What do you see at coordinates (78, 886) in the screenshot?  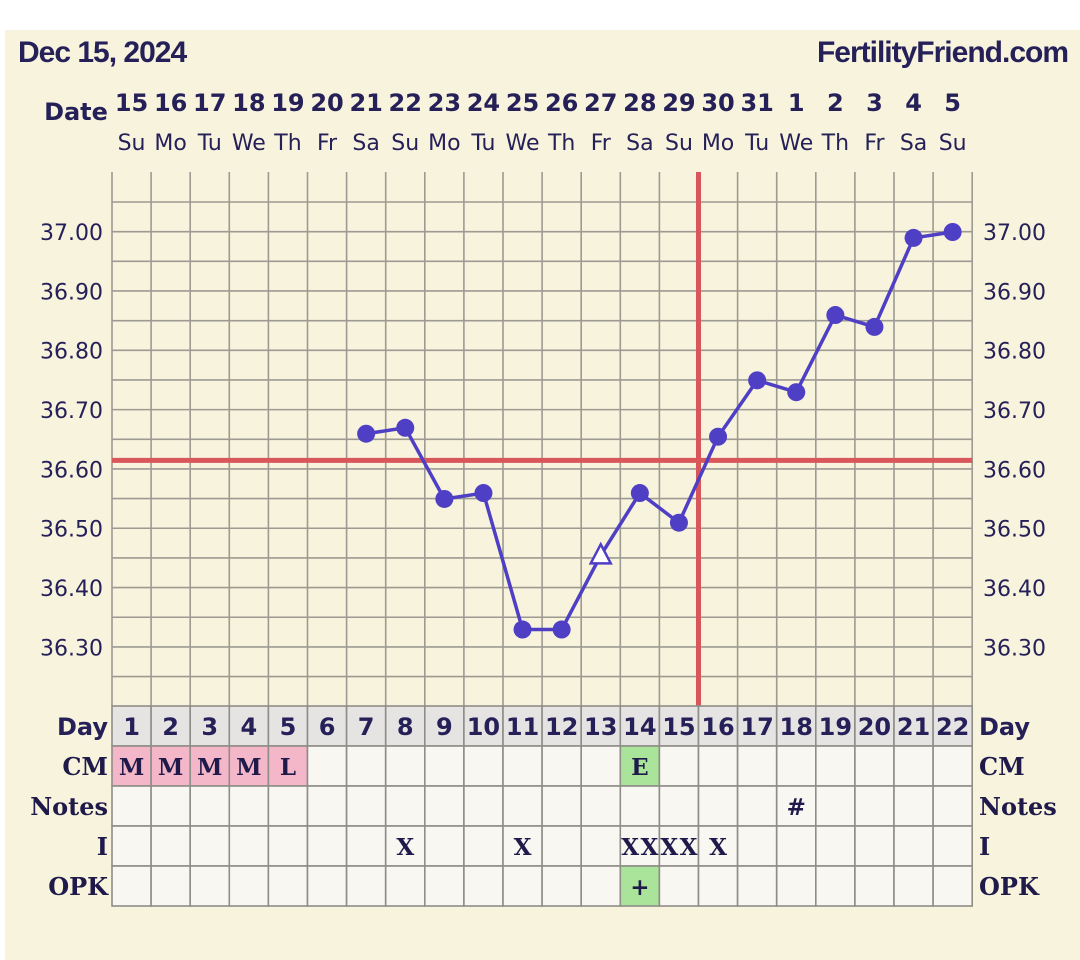 I see `row-label-left: OPK` at bounding box center [78, 886].